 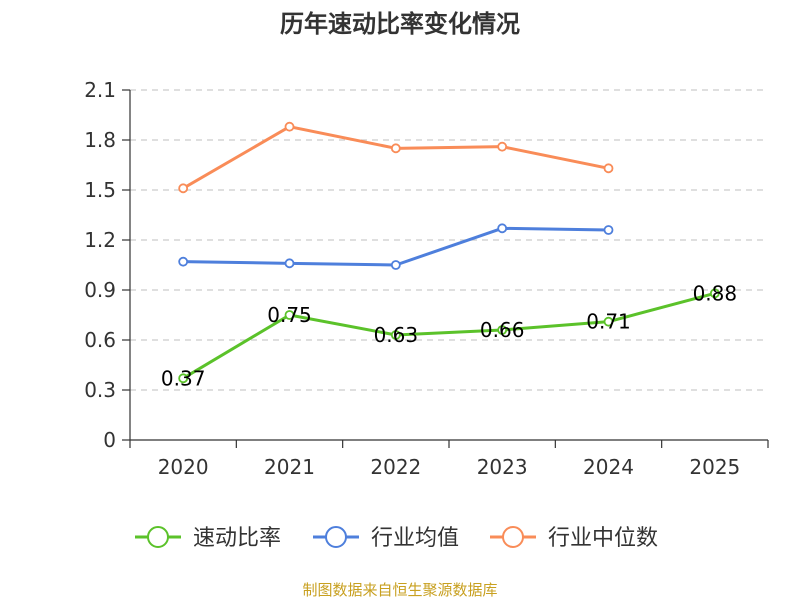 What do you see at coordinates (100, 290) in the screenshot?
I see `y-tick-label: 0.9` at bounding box center [100, 290].